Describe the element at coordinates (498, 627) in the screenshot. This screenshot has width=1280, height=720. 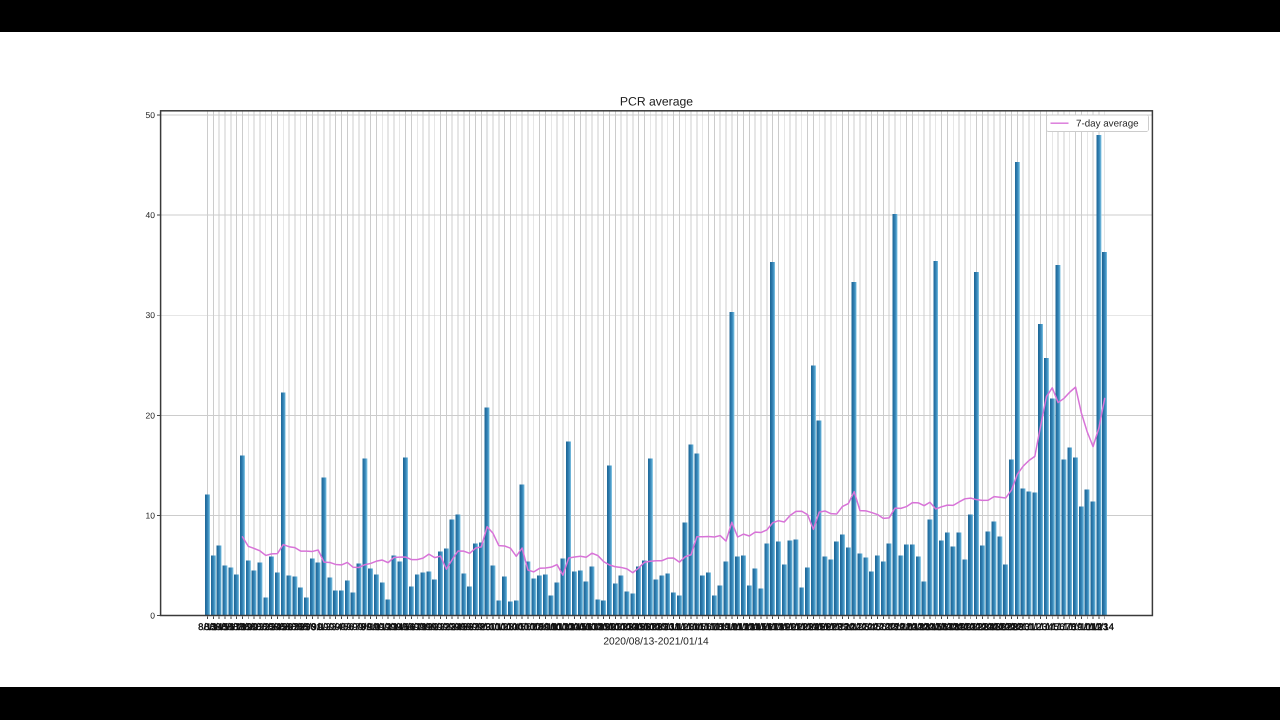
I see `svg-text: 10/2` at that location.